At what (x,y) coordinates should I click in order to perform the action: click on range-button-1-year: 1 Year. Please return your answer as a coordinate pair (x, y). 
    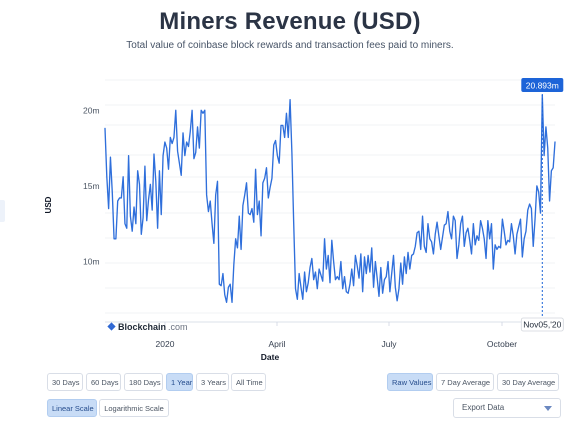
    Looking at the image, I should click on (179, 382).